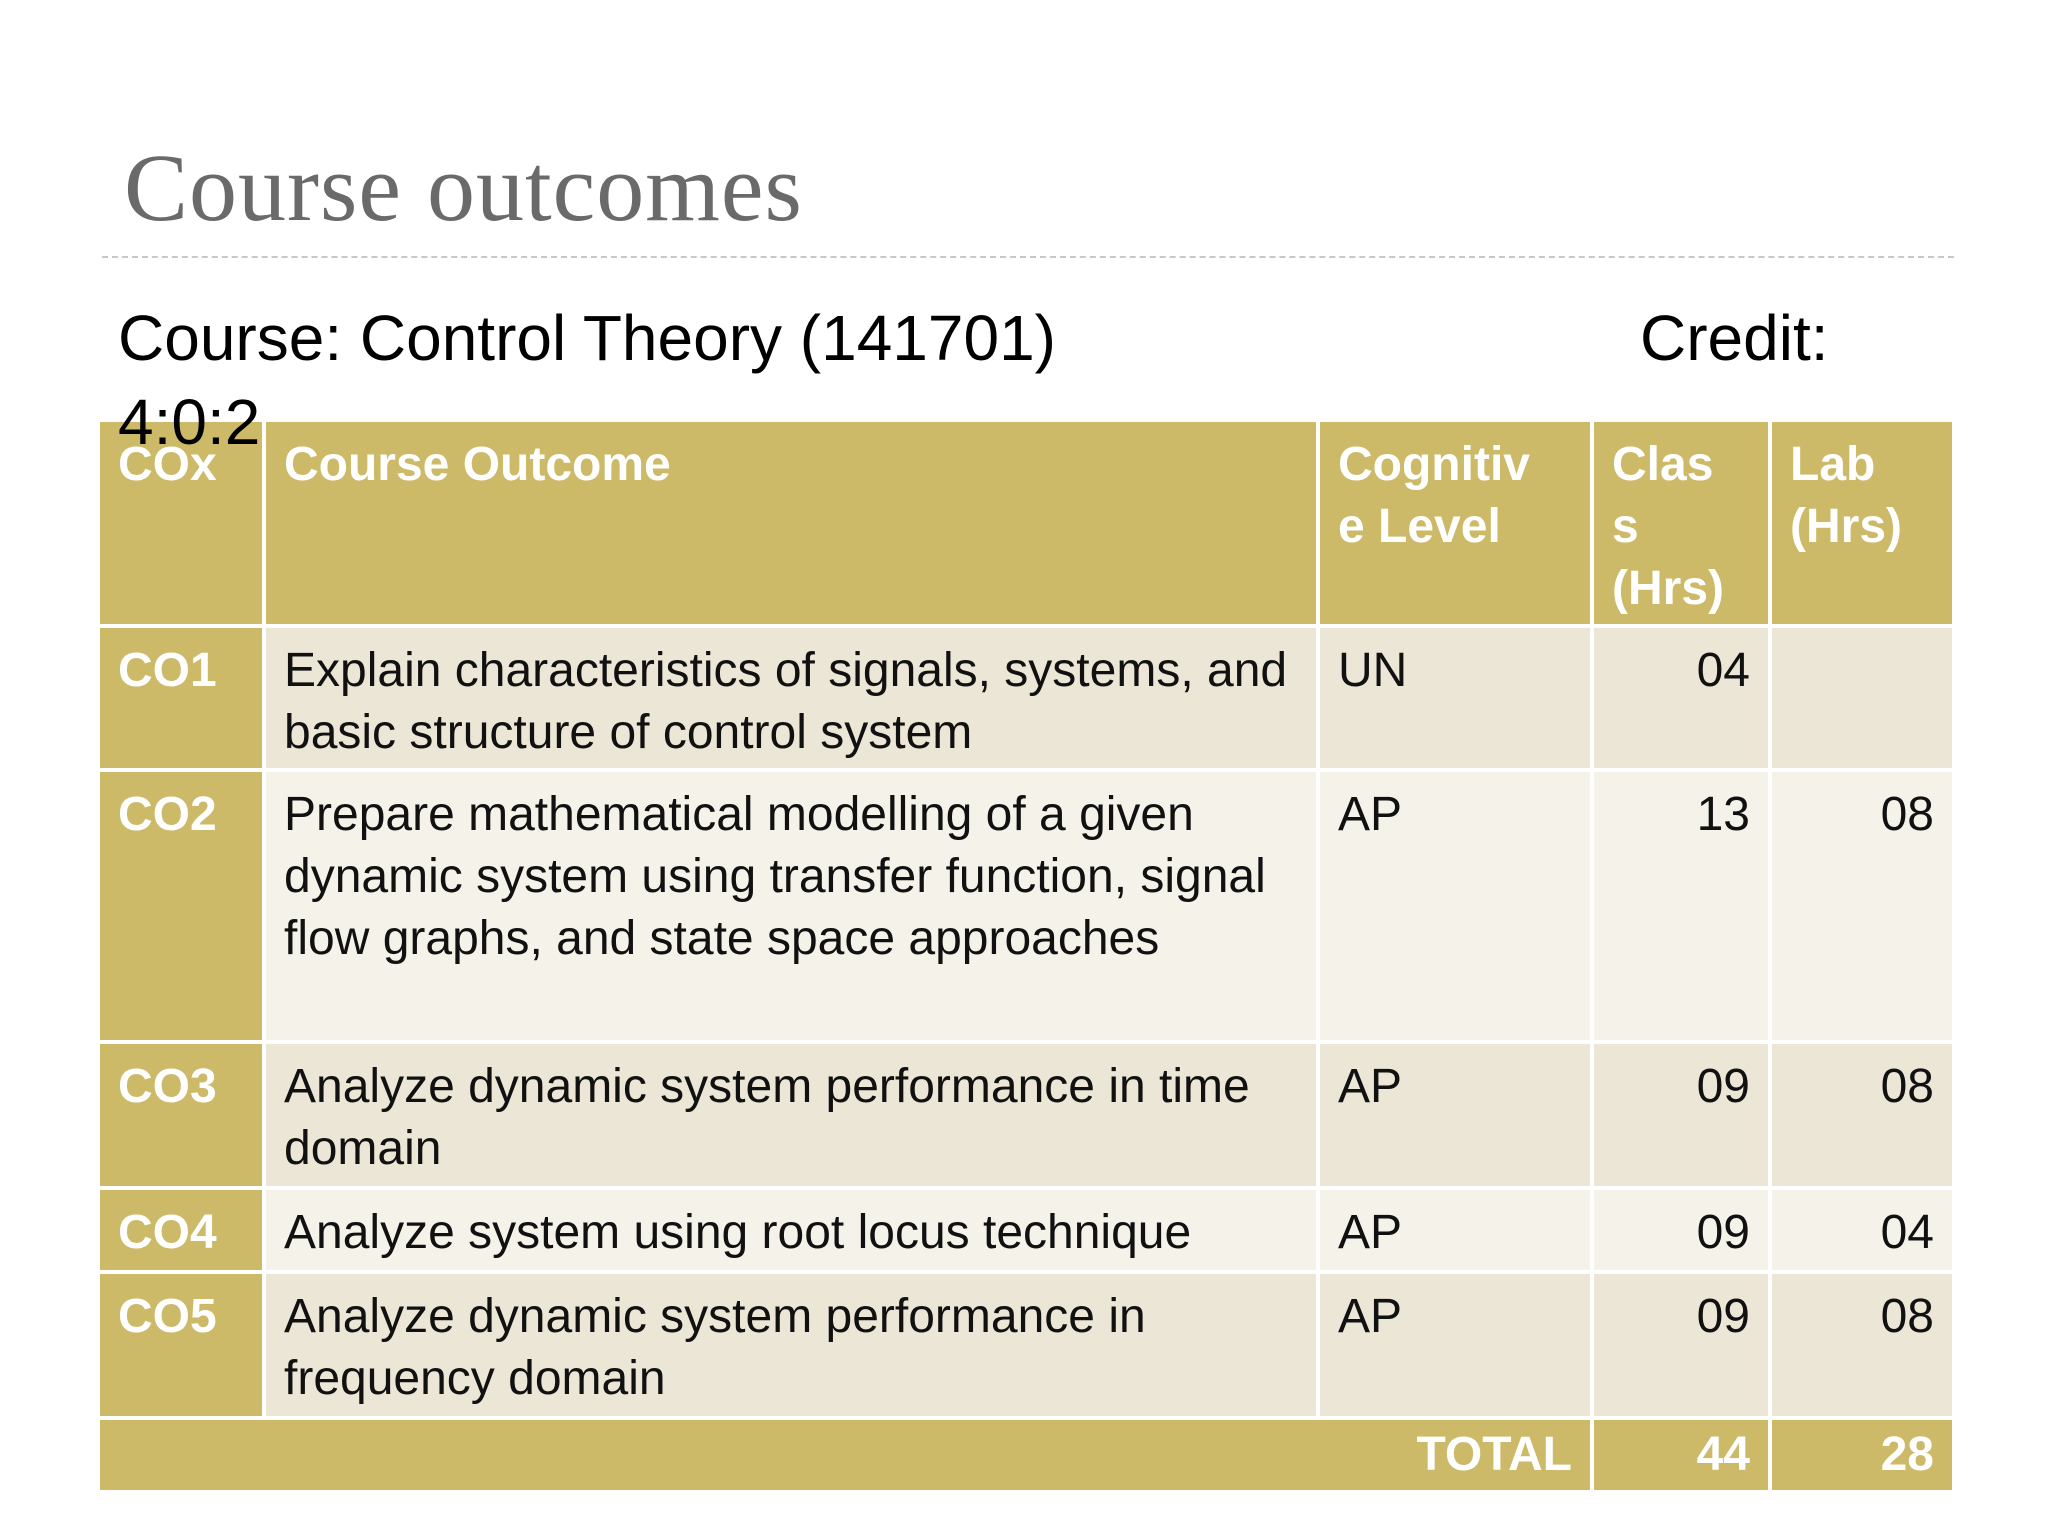  Describe the element at coordinates (1681, 1455) in the screenshot. I see `total-class-hrs: 44` at that location.